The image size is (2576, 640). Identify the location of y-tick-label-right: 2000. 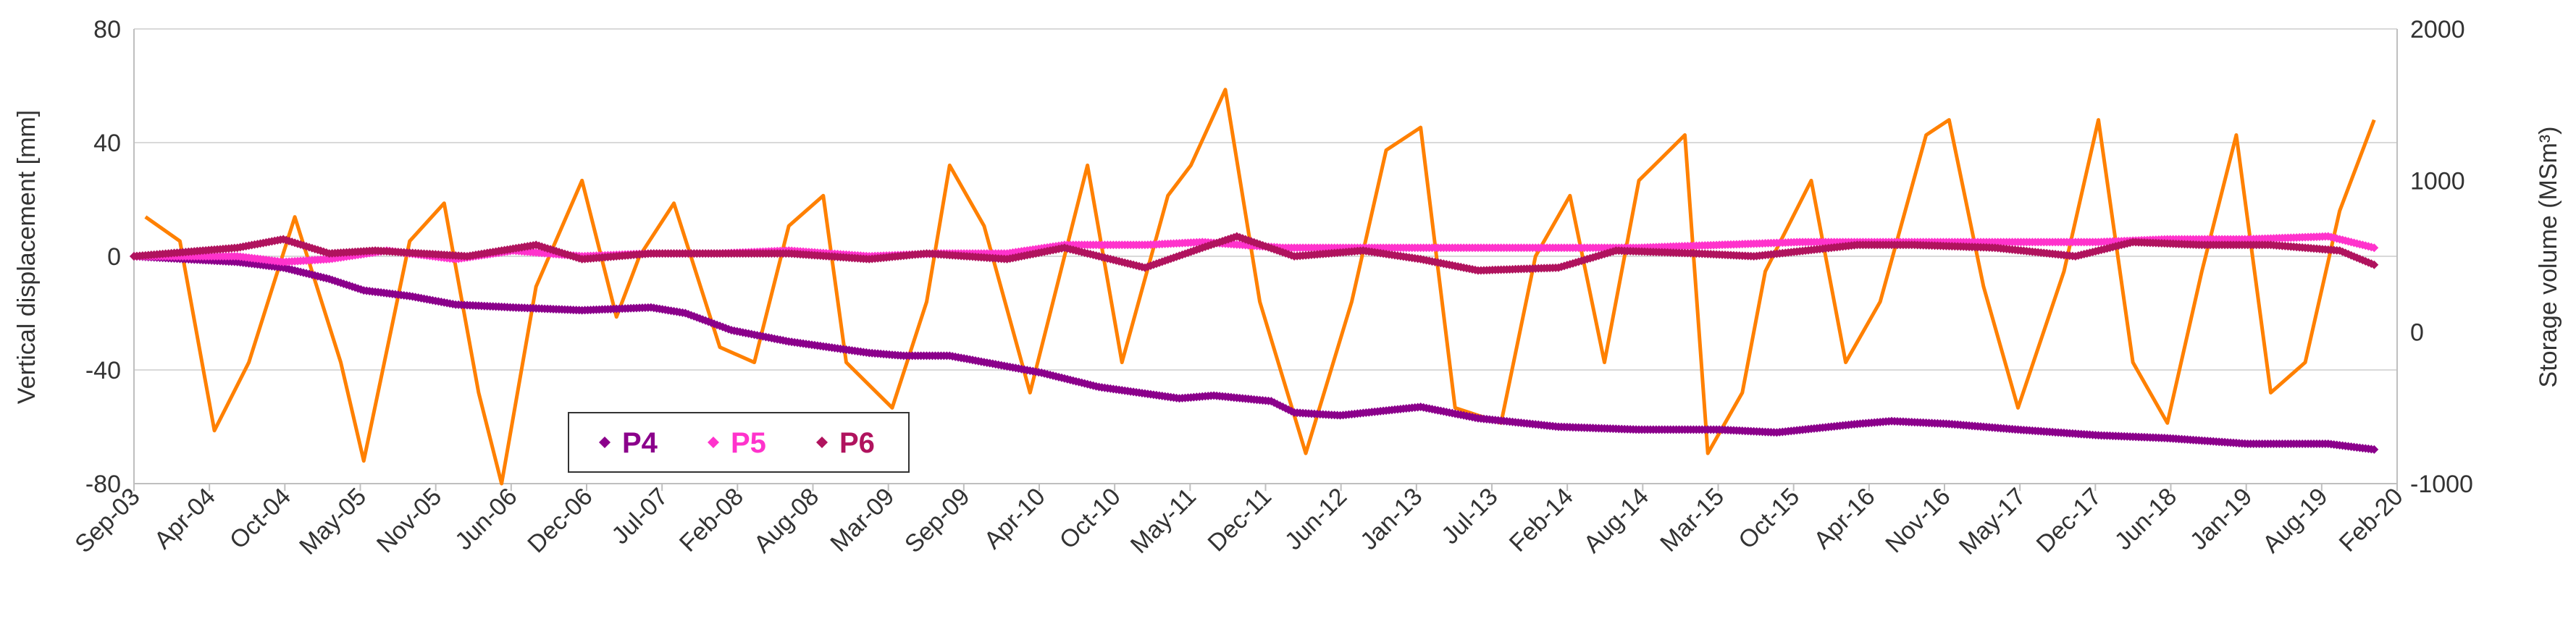
(2437, 29).